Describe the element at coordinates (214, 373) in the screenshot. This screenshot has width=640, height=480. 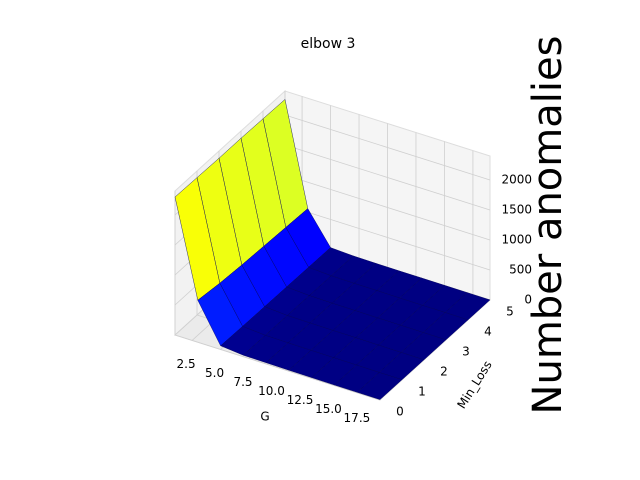
I see `x-tick-label: 5.0` at that location.